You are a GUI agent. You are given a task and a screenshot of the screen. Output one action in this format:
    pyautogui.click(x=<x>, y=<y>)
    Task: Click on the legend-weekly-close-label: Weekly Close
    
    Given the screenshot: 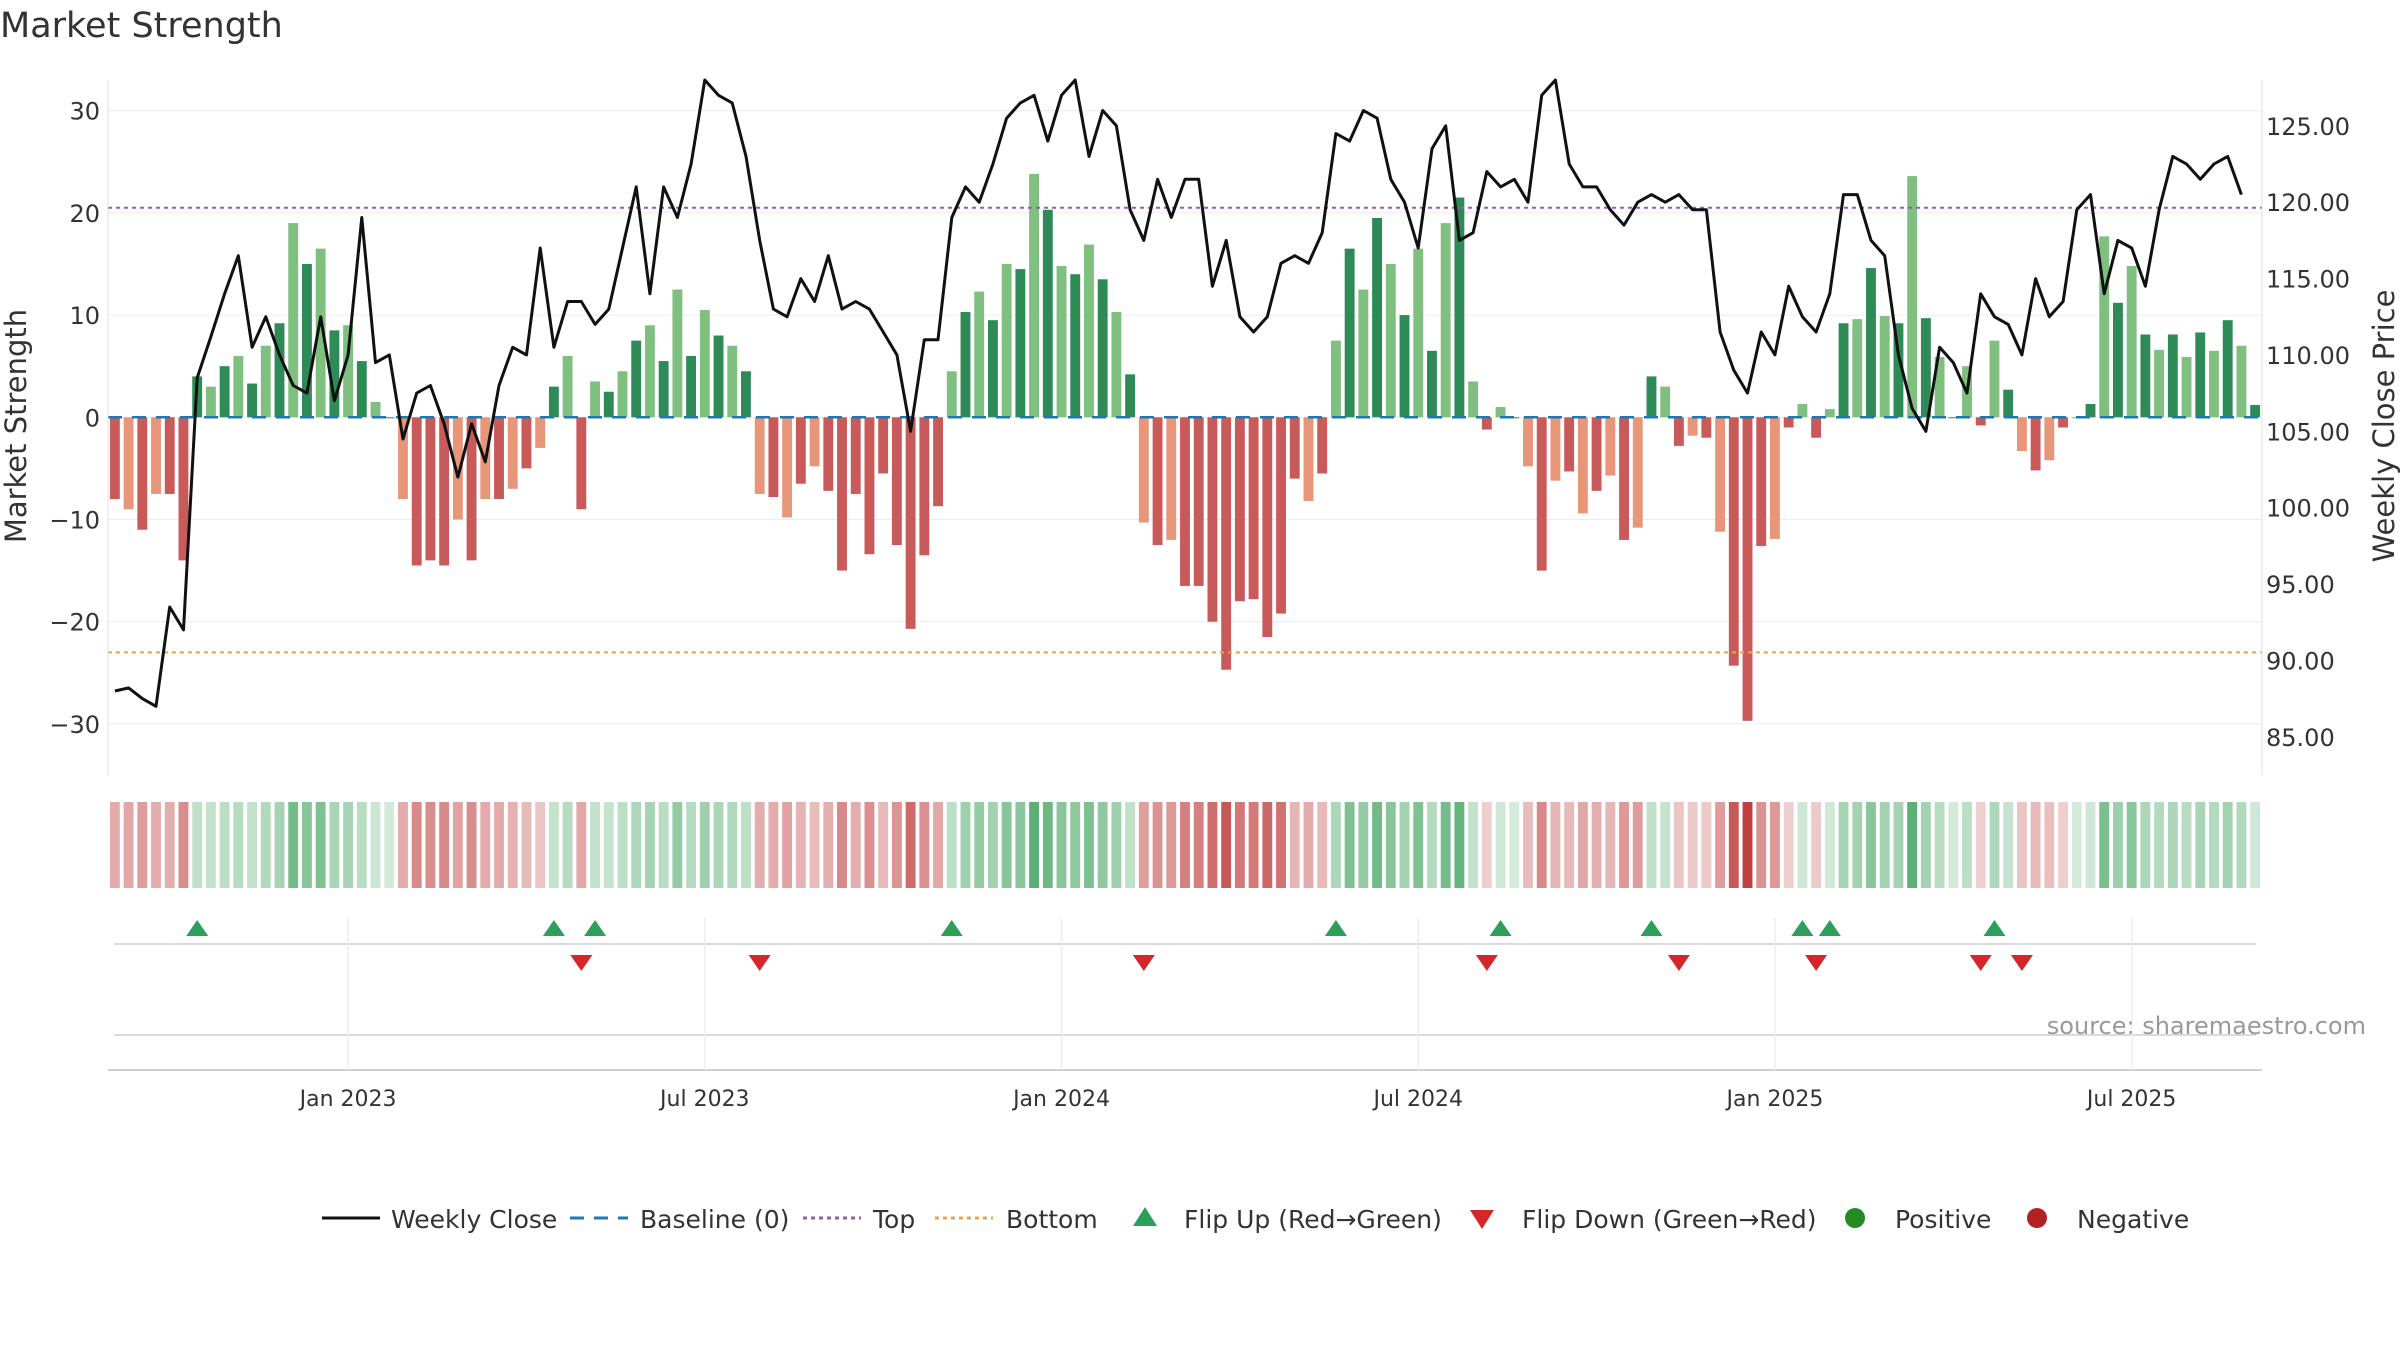 What is the action you would take?
    pyautogui.click(x=474, y=1219)
    